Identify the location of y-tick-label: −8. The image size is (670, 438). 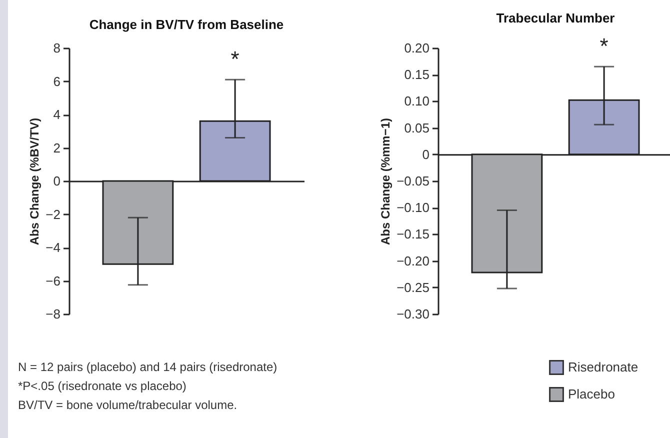
(53, 314).